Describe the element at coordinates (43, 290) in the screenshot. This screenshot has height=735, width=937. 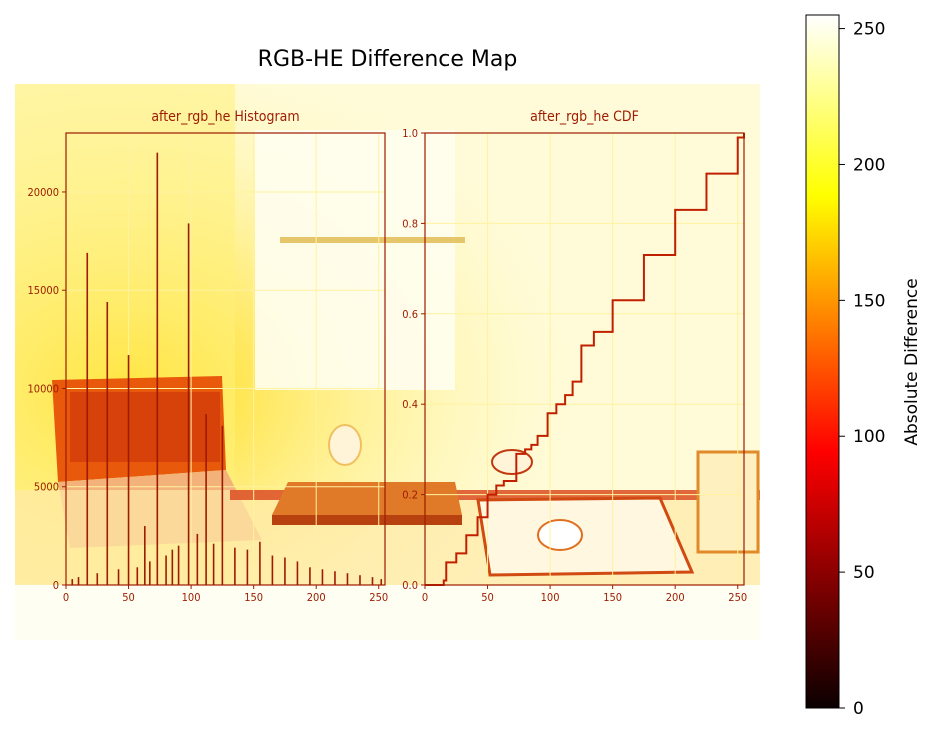
I see `histogram-ytick-label: 15000` at that location.